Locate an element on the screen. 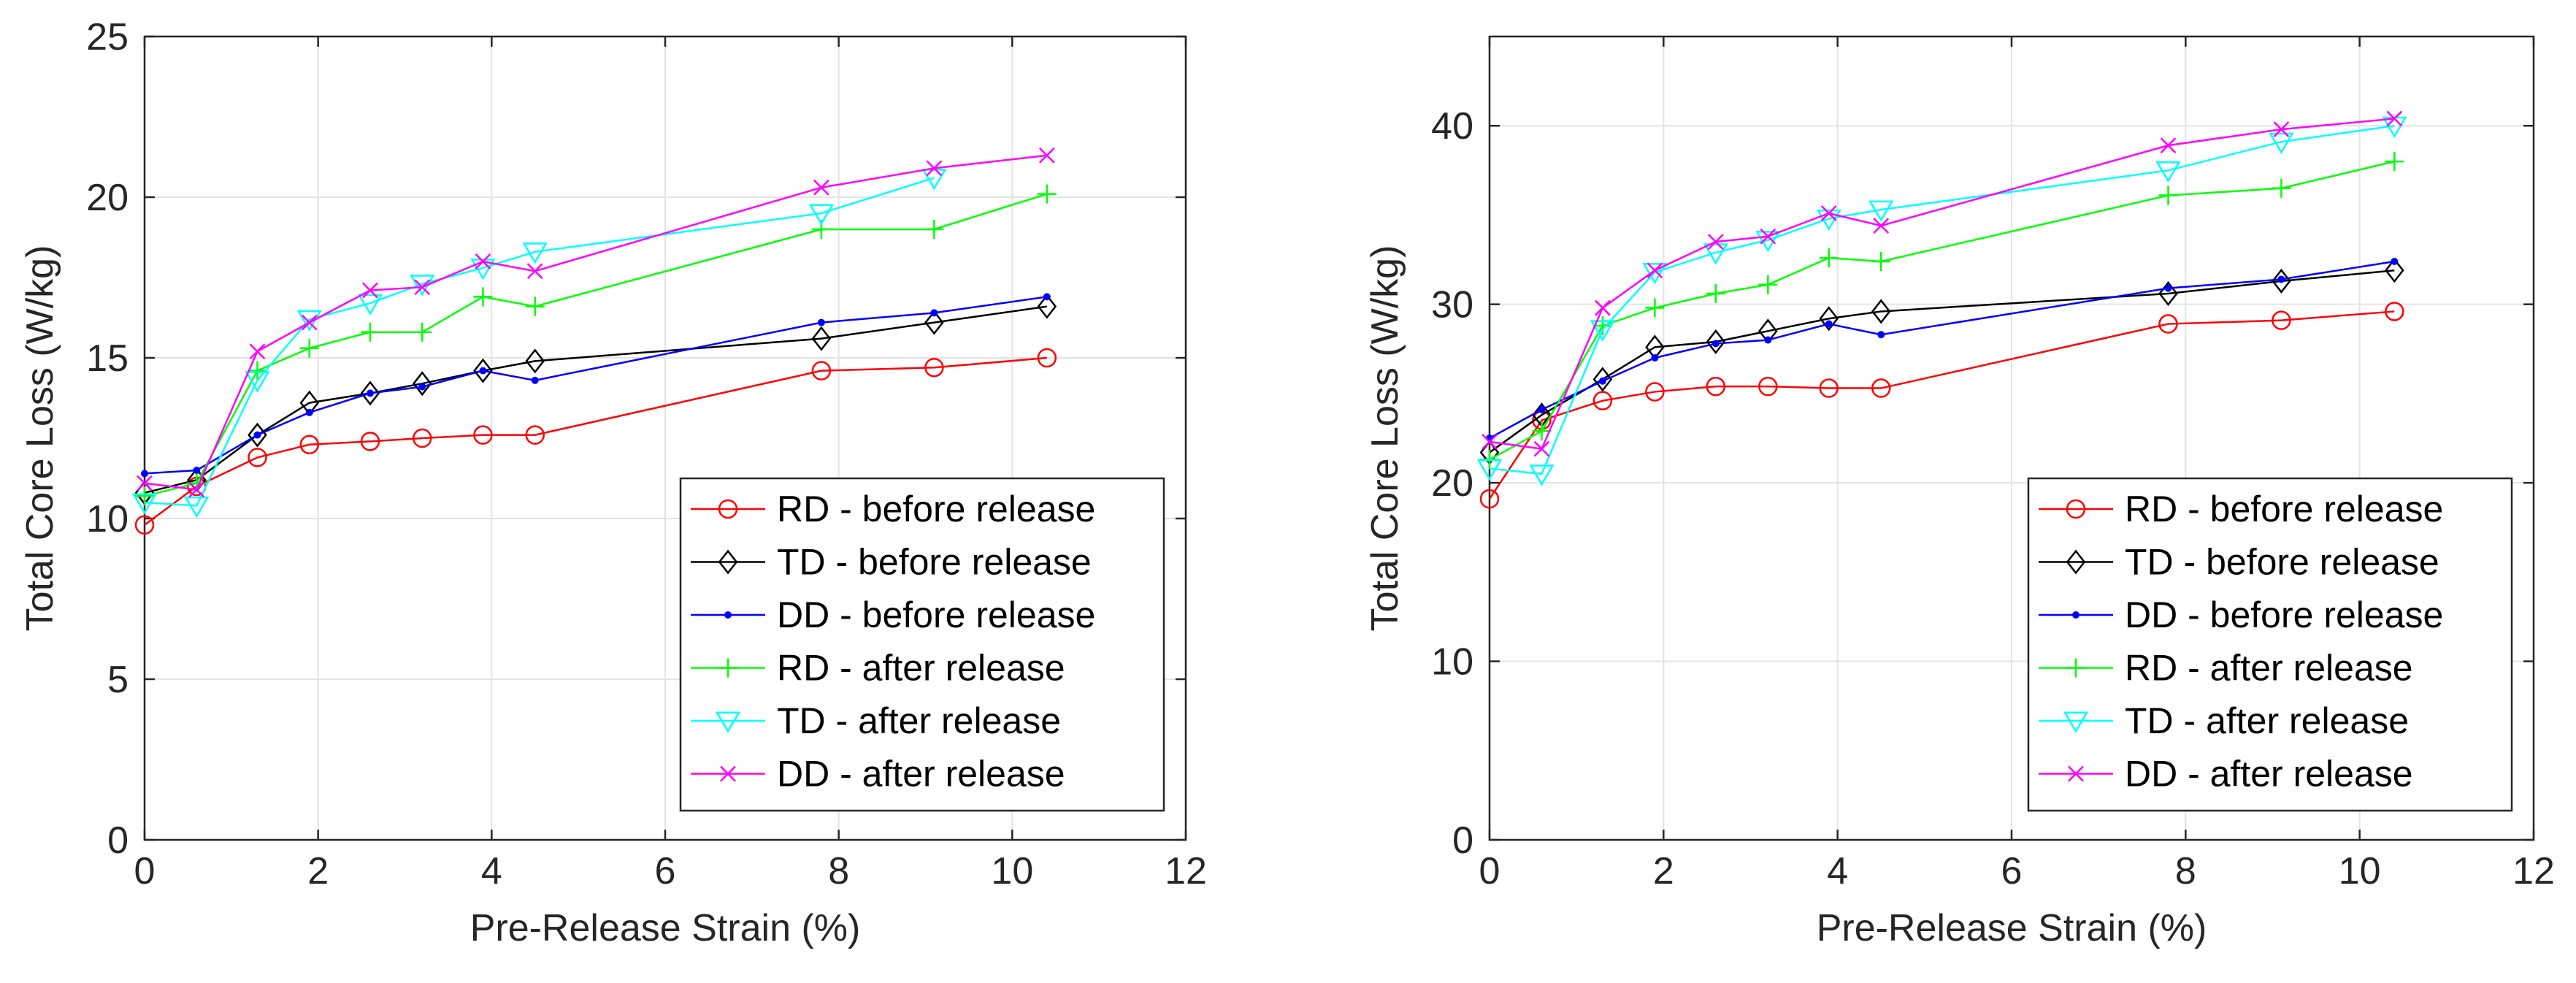  legend-entry: DD - before release is located at coordinates (2284, 614).